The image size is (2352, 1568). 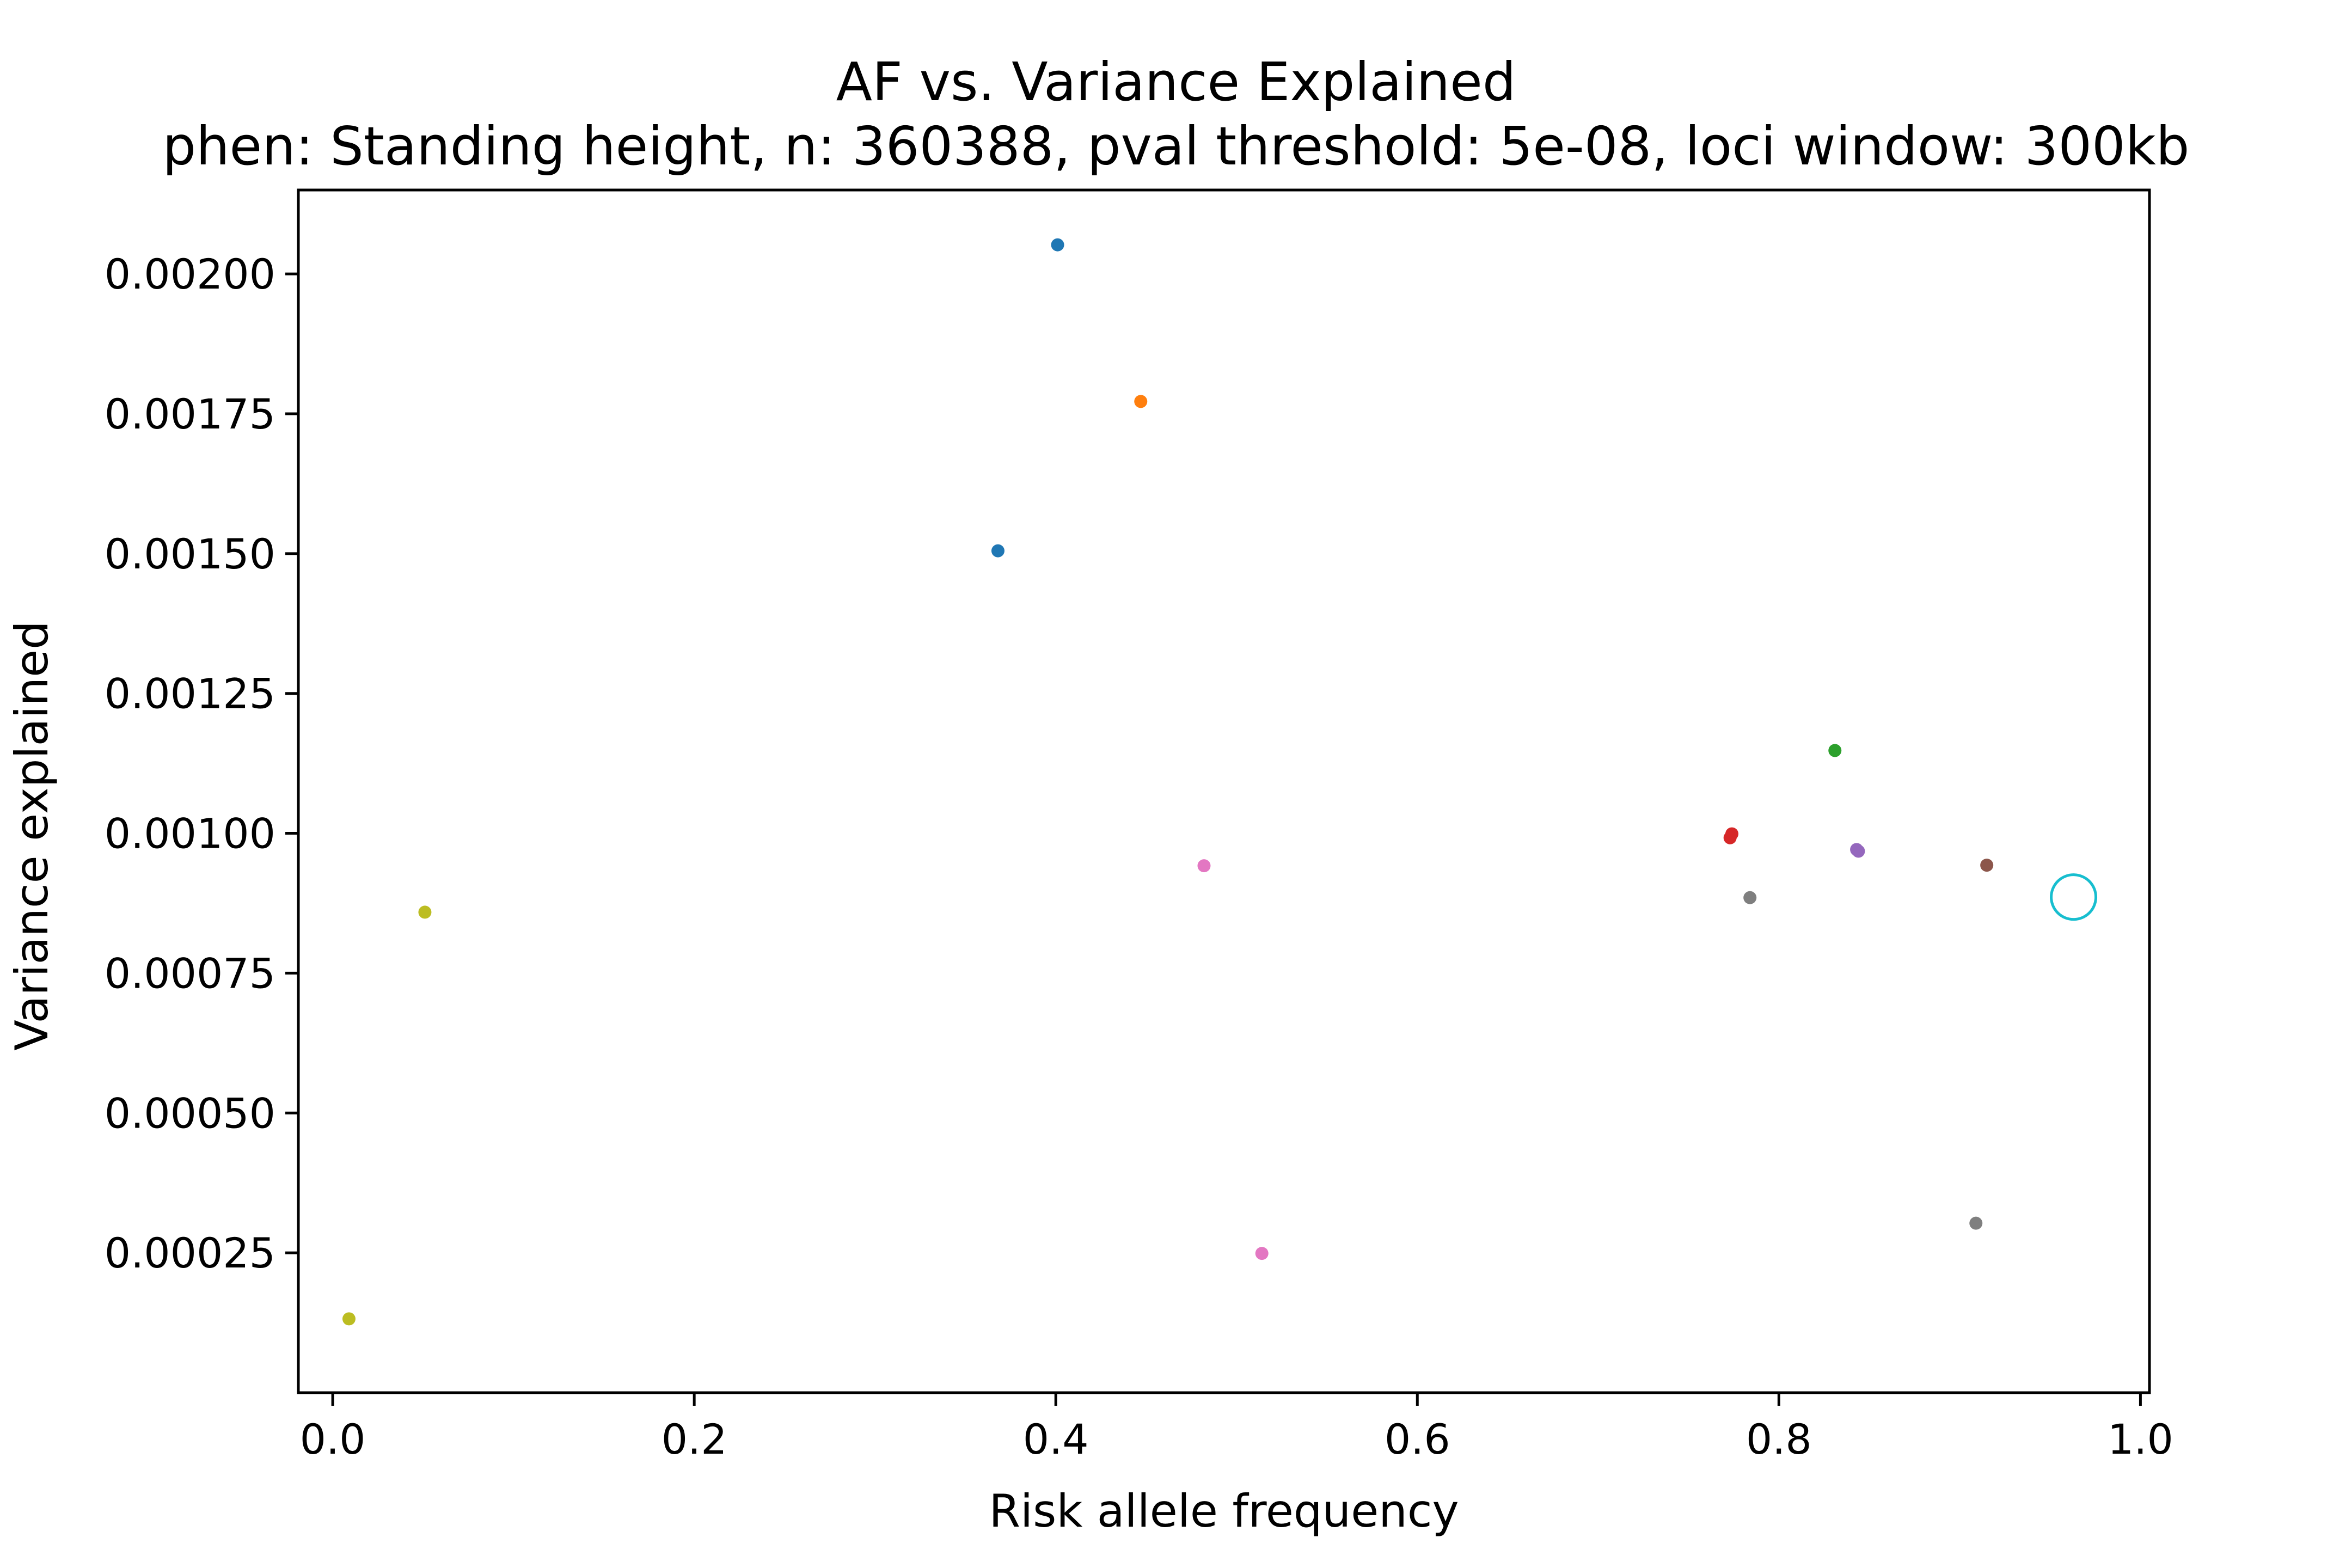 What do you see at coordinates (1417, 1439) in the screenshot?
I see `x-tick-label: 0.6` at bounding box center [1417, 1439].